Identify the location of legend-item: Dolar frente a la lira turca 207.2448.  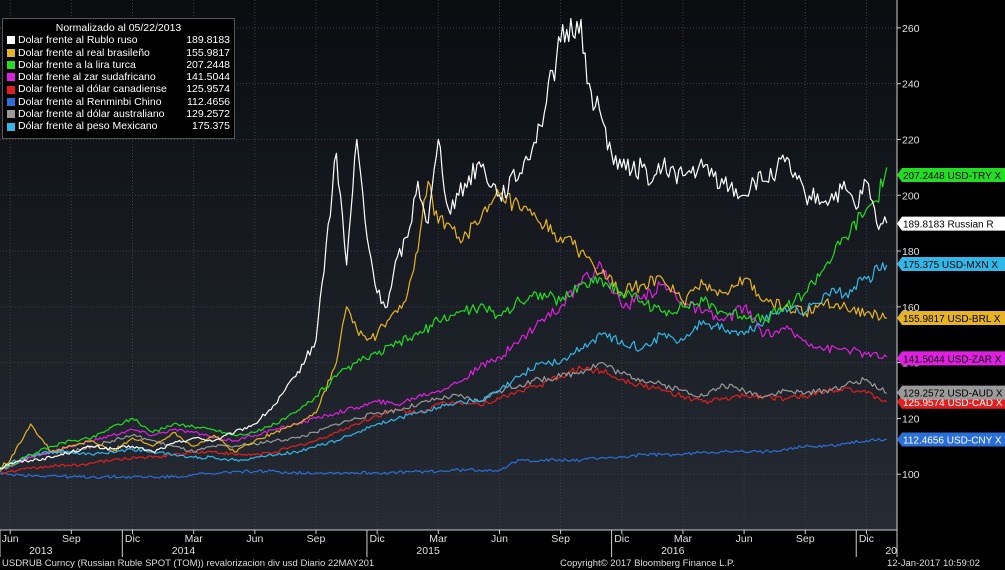
(118, 65).